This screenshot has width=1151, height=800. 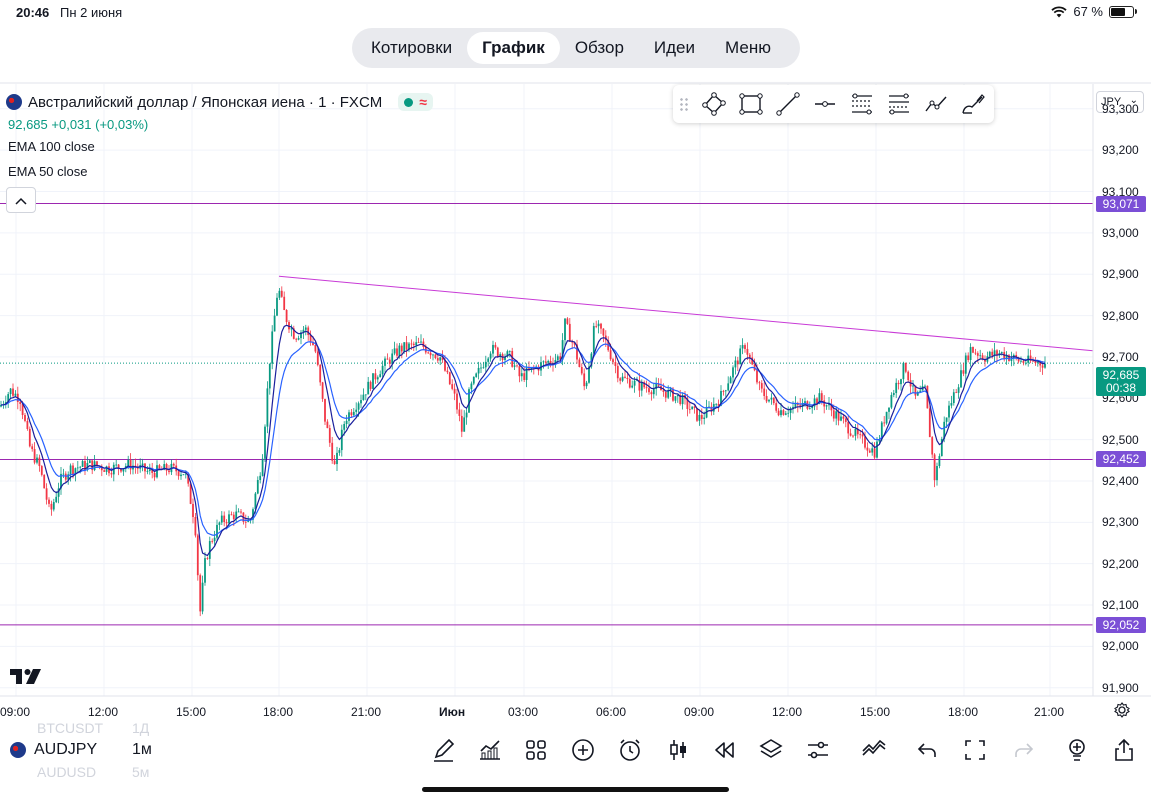 What do you see at coordinates (1120, 315) in the screenshot?
I see `price-tick-label: 92,800` at bounding box center [1120, 315].